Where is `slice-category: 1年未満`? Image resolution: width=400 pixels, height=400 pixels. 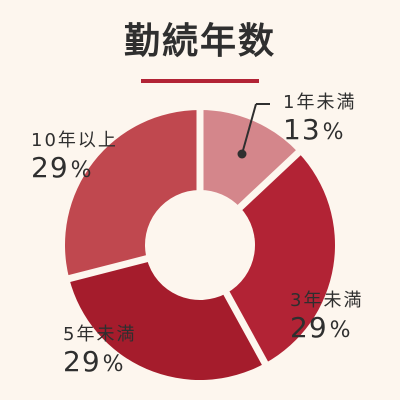
slice-category: 1年未満 is located at coordinates (320, 102).